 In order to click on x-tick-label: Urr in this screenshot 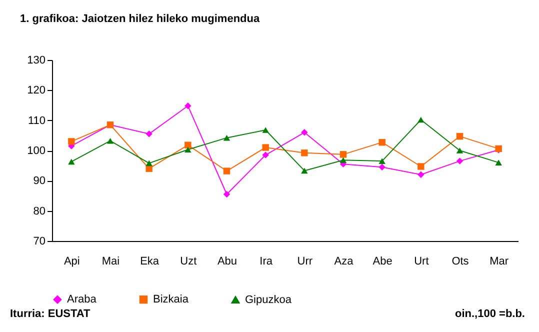, I will do `click(305, 262)`.